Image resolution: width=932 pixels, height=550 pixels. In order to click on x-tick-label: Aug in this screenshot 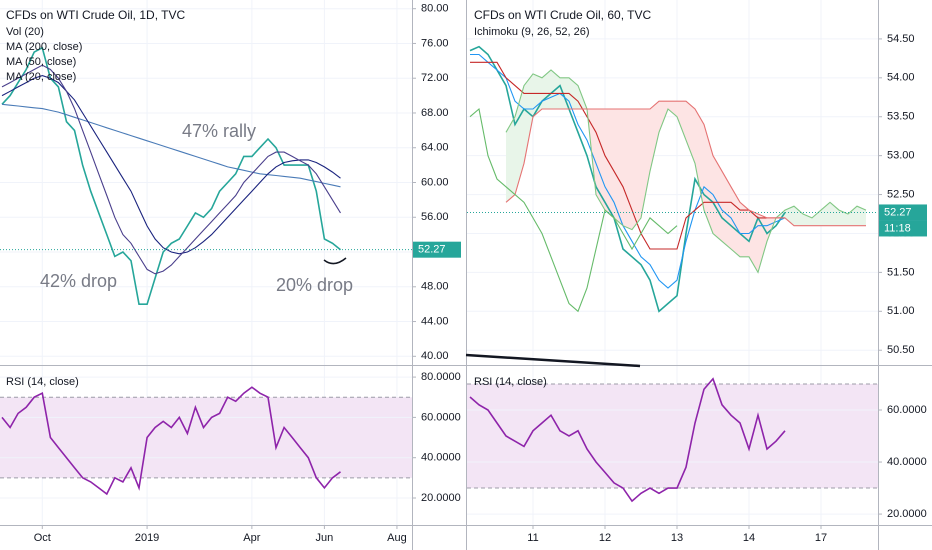, I will do `click(397, 538)`.